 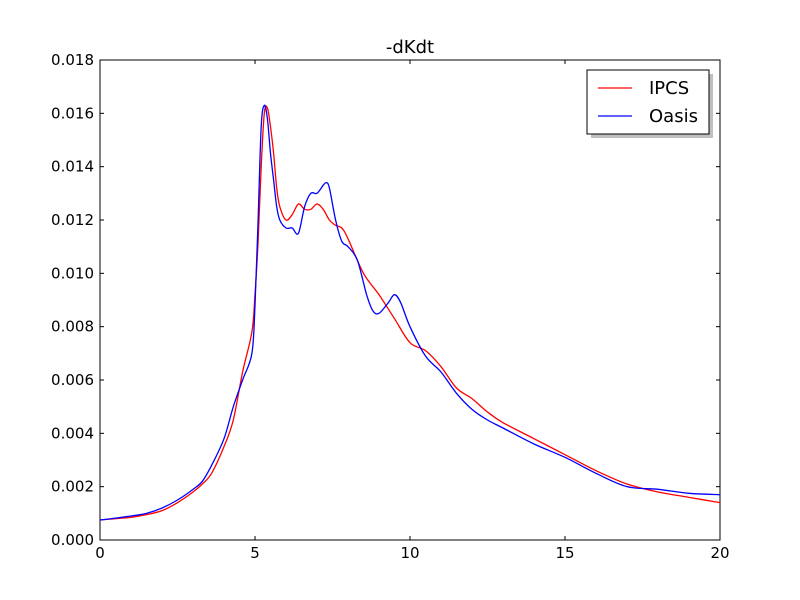 I want to click on y-tick-label: 0.004, so click(x=72, y=433).